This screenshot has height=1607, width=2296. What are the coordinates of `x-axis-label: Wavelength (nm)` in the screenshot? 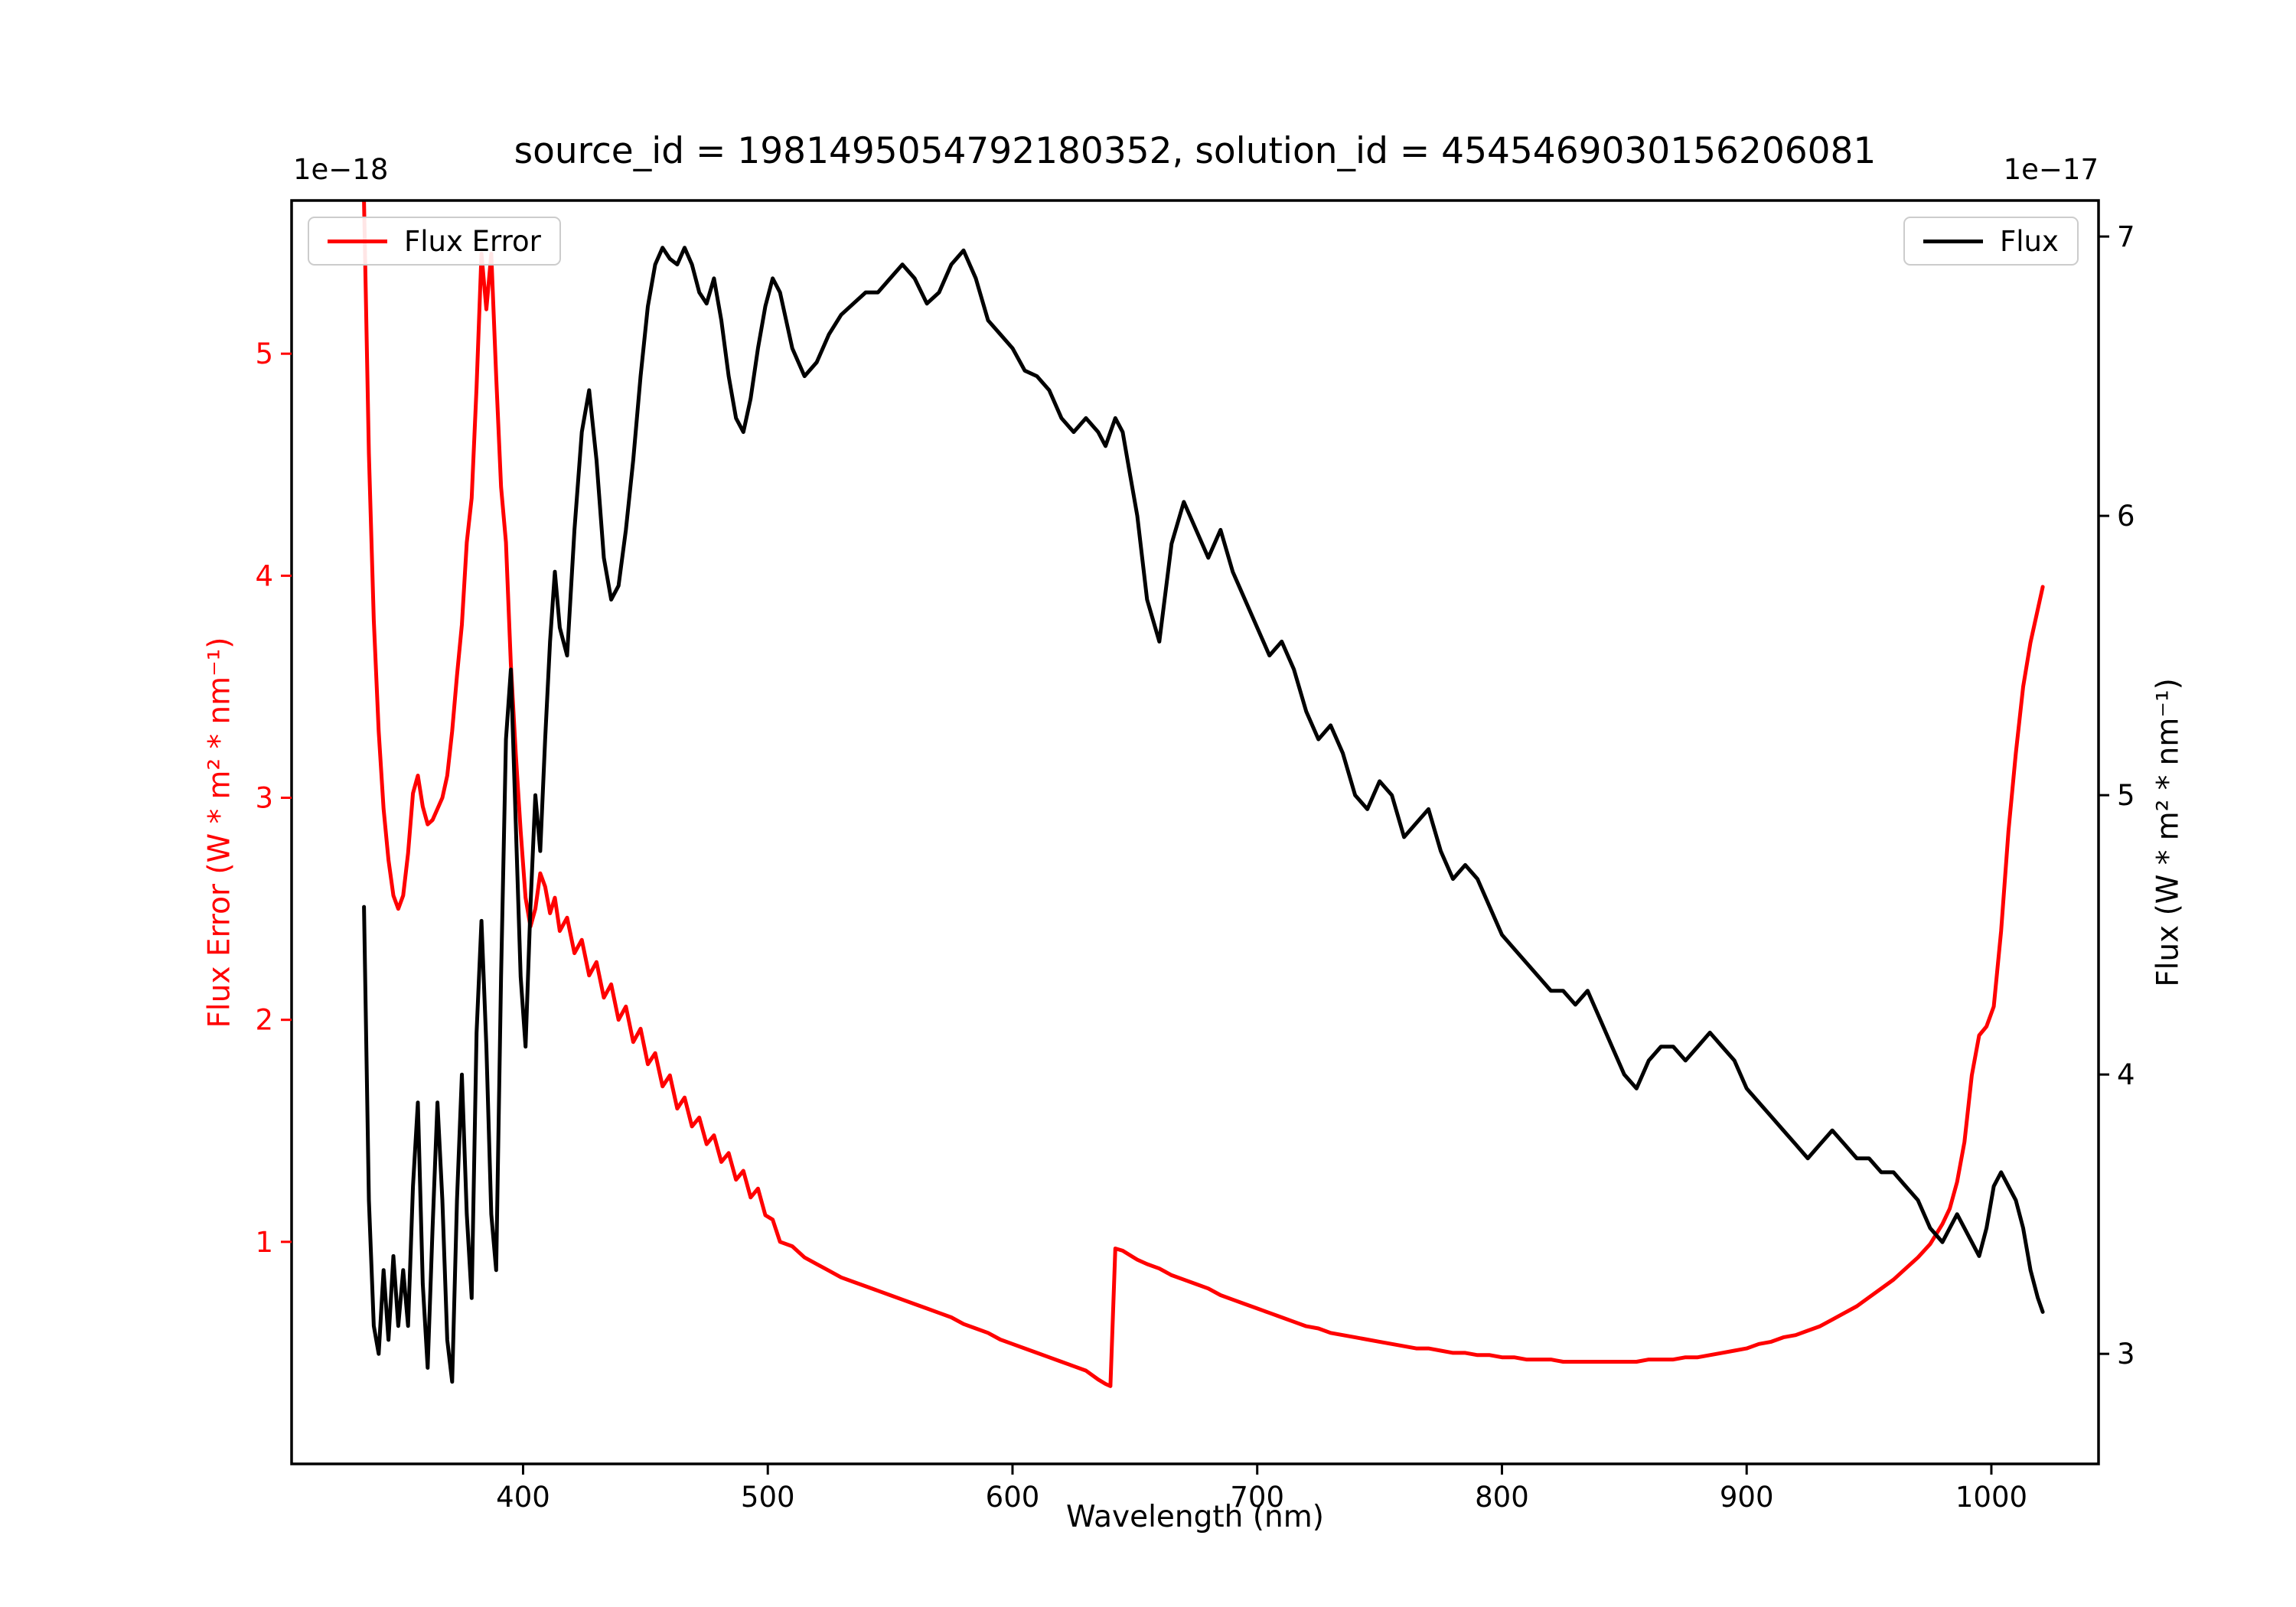 It's located at (1195, 1517).